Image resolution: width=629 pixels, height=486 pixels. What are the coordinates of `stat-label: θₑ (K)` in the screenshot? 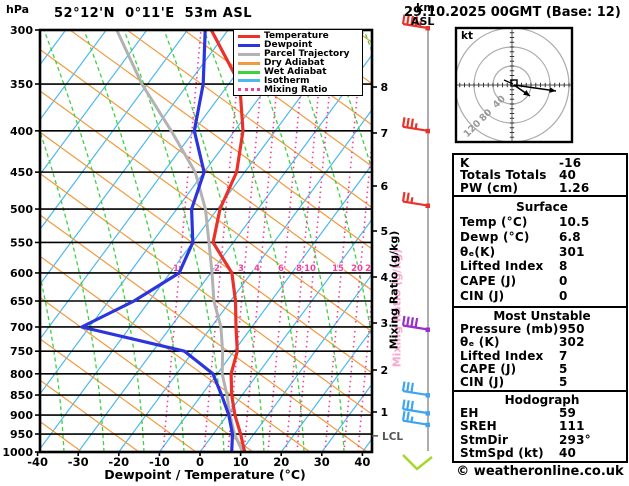 It's located at (480, 342).